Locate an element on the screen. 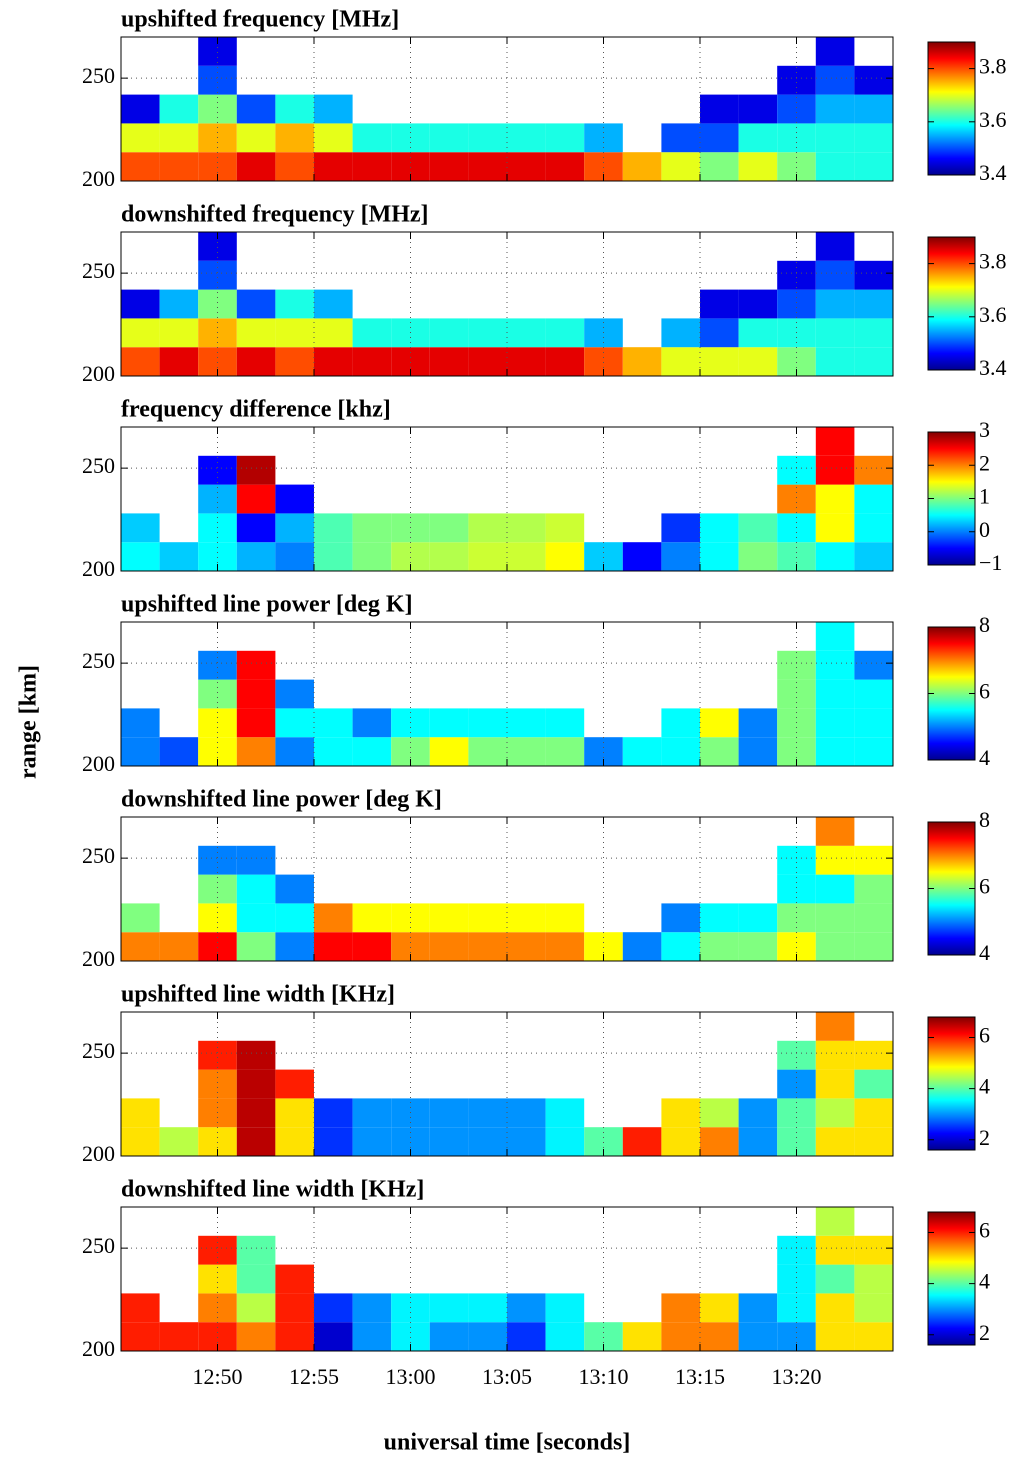  colorbar-tick-label: 3.8 is located at coordinates (993, 261).